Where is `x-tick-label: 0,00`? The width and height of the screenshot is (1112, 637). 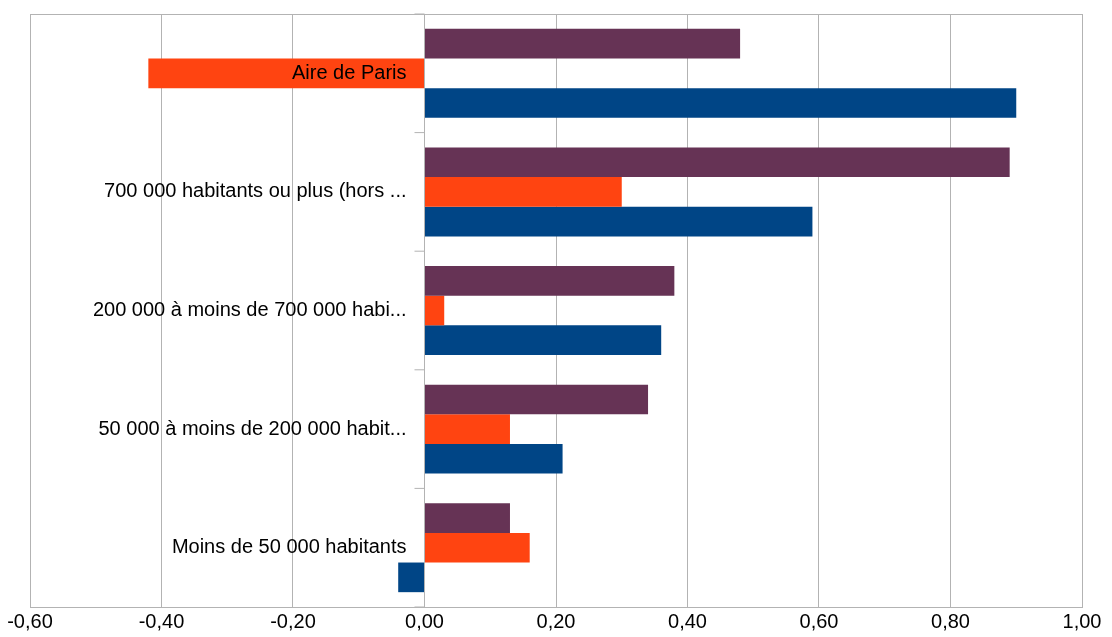
x-tick-label: 0,00 is located at coordinates (424, 620).